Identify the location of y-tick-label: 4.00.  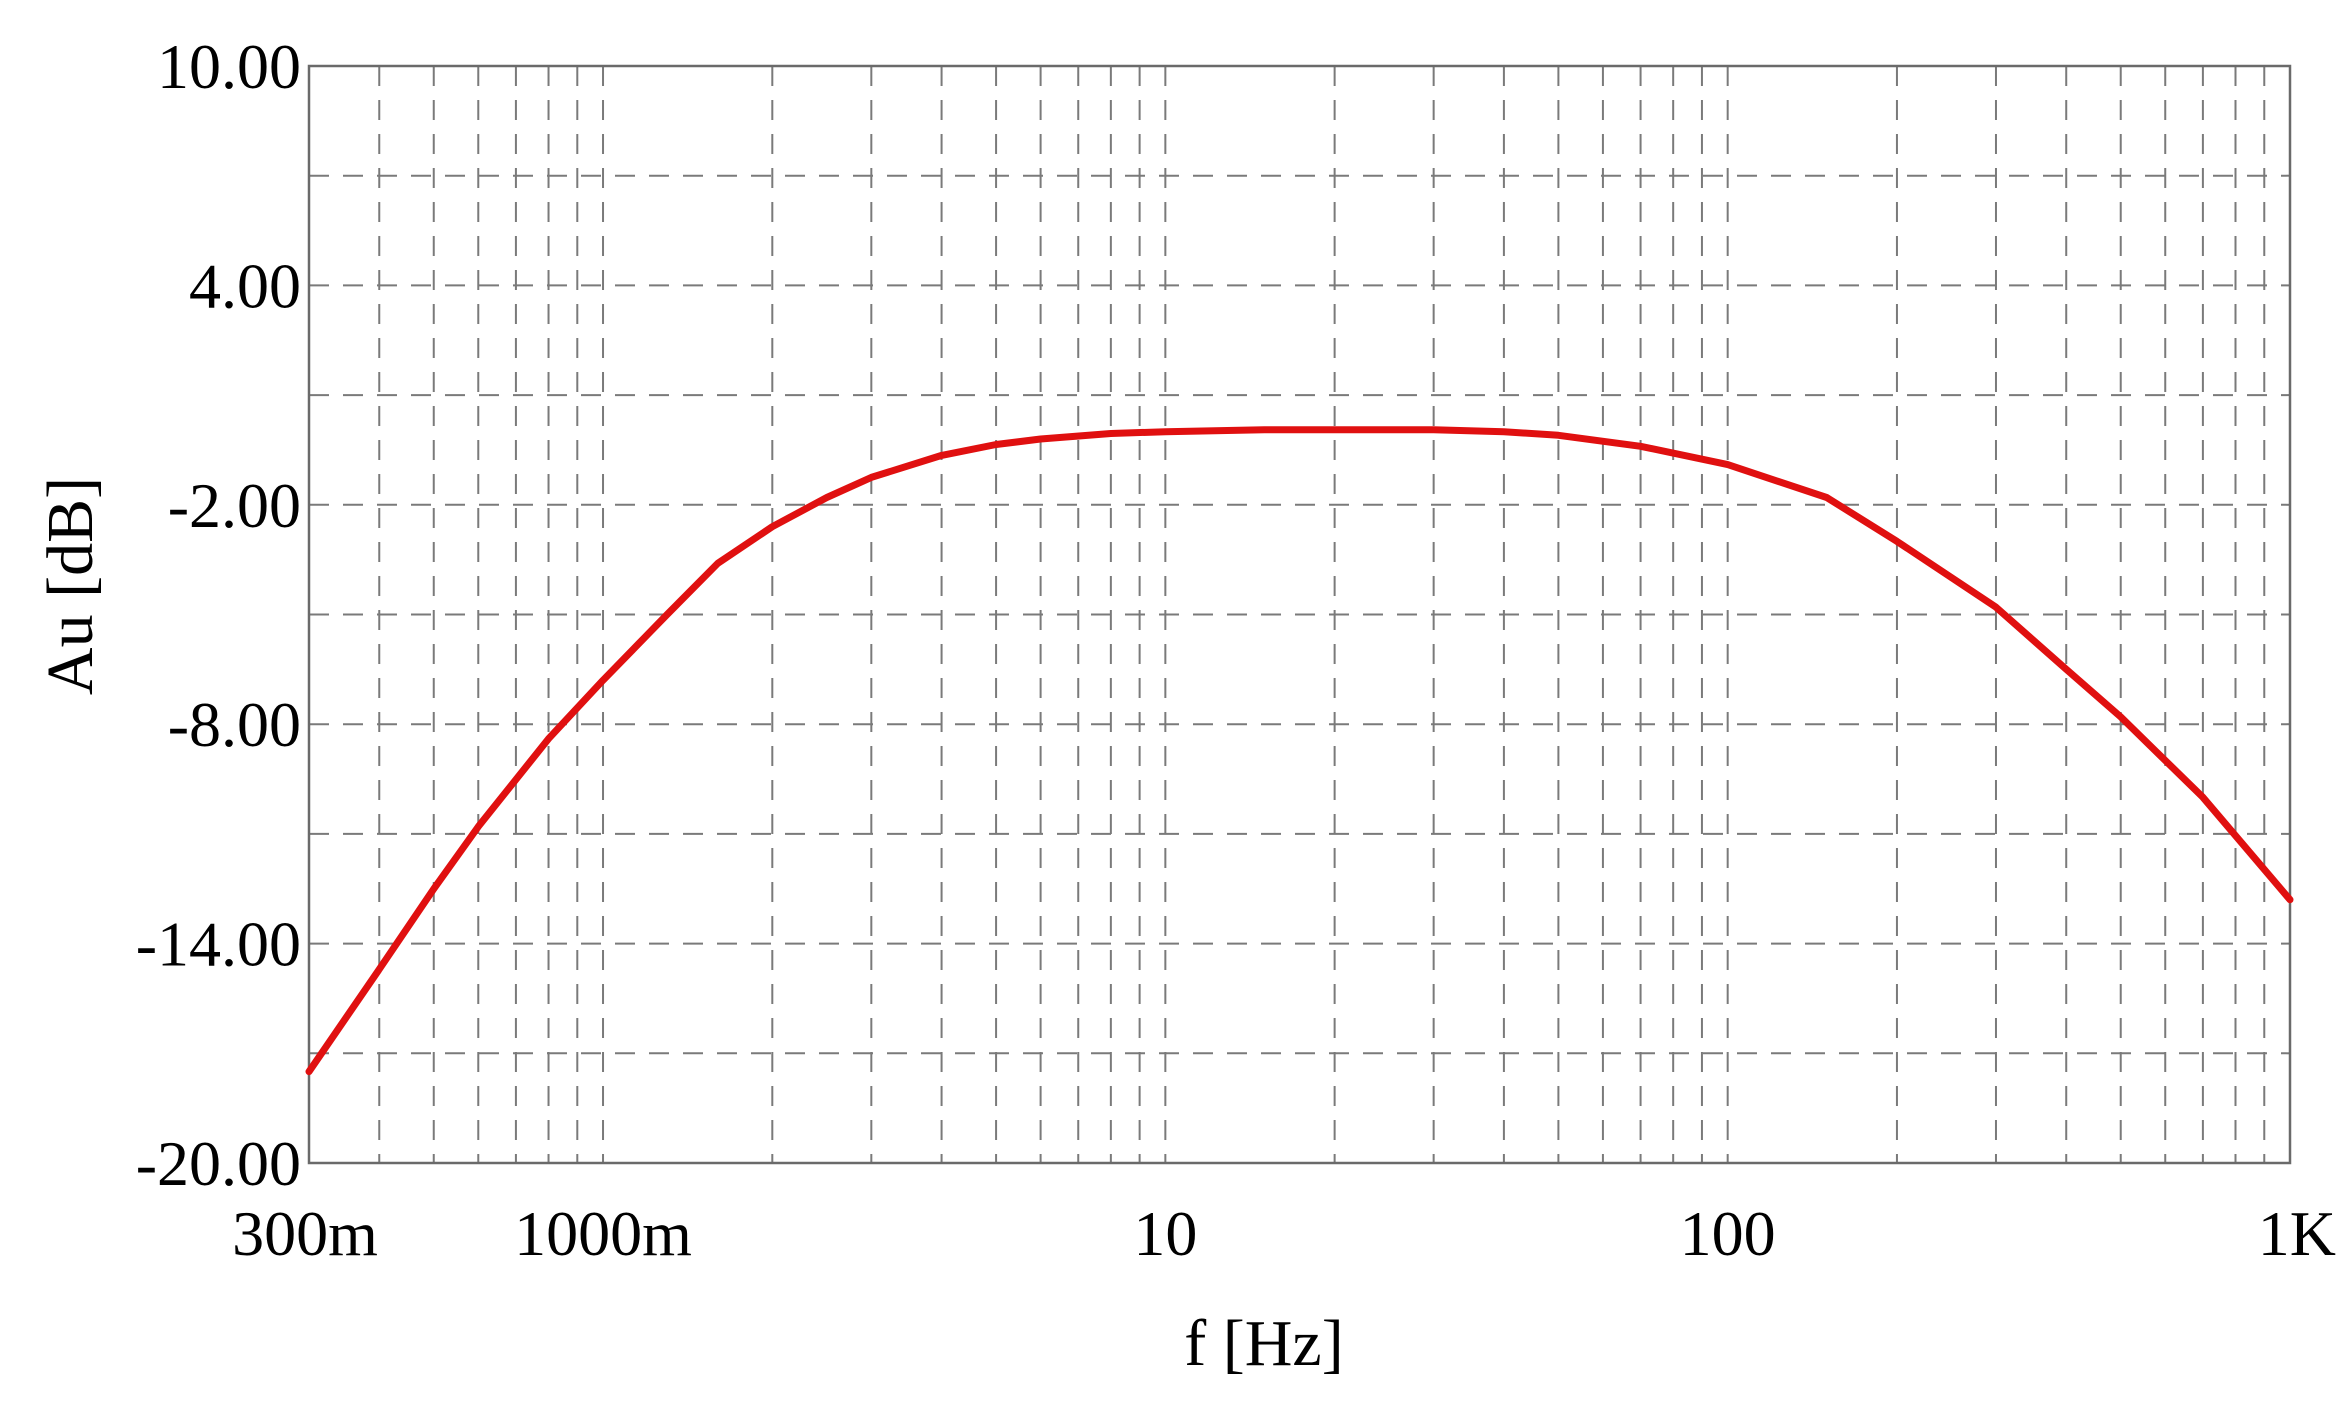
(245, 285).